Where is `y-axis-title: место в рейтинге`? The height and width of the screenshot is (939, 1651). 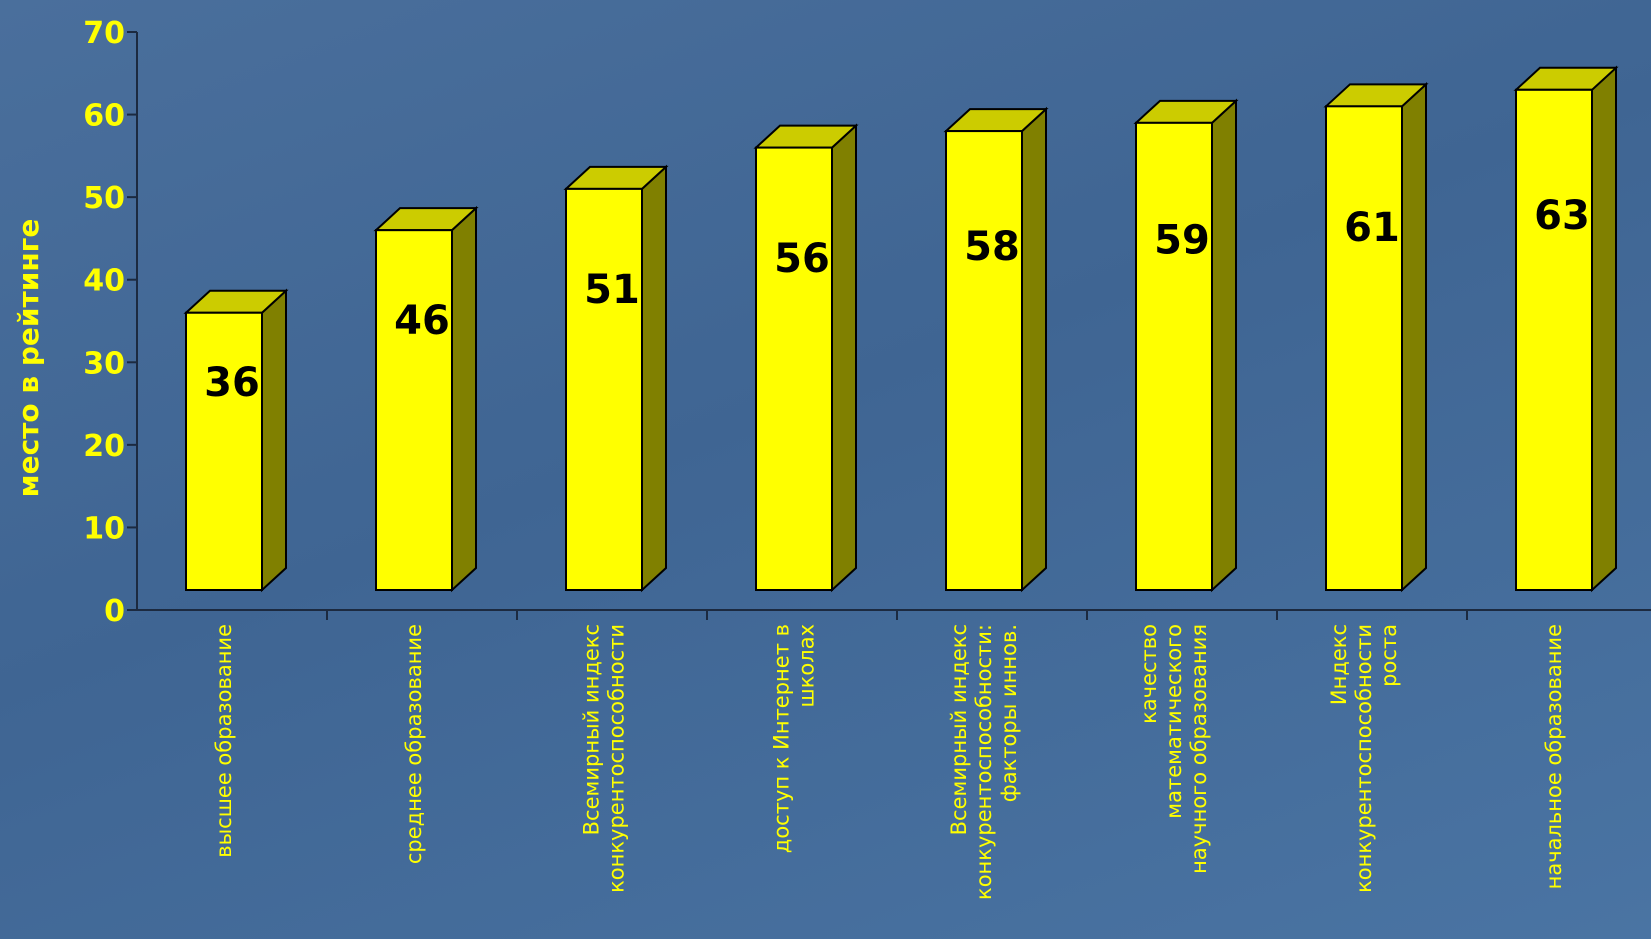
y-axis-title: место в рейтинге is located at coordinates (28, 358).